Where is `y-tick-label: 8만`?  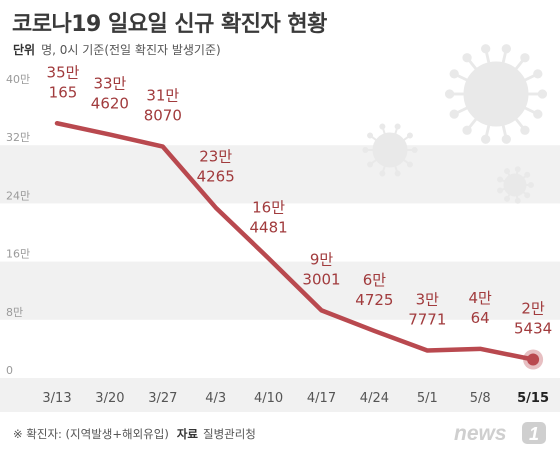 y-tick-label: 8만 is located at coordinates (14, 312).